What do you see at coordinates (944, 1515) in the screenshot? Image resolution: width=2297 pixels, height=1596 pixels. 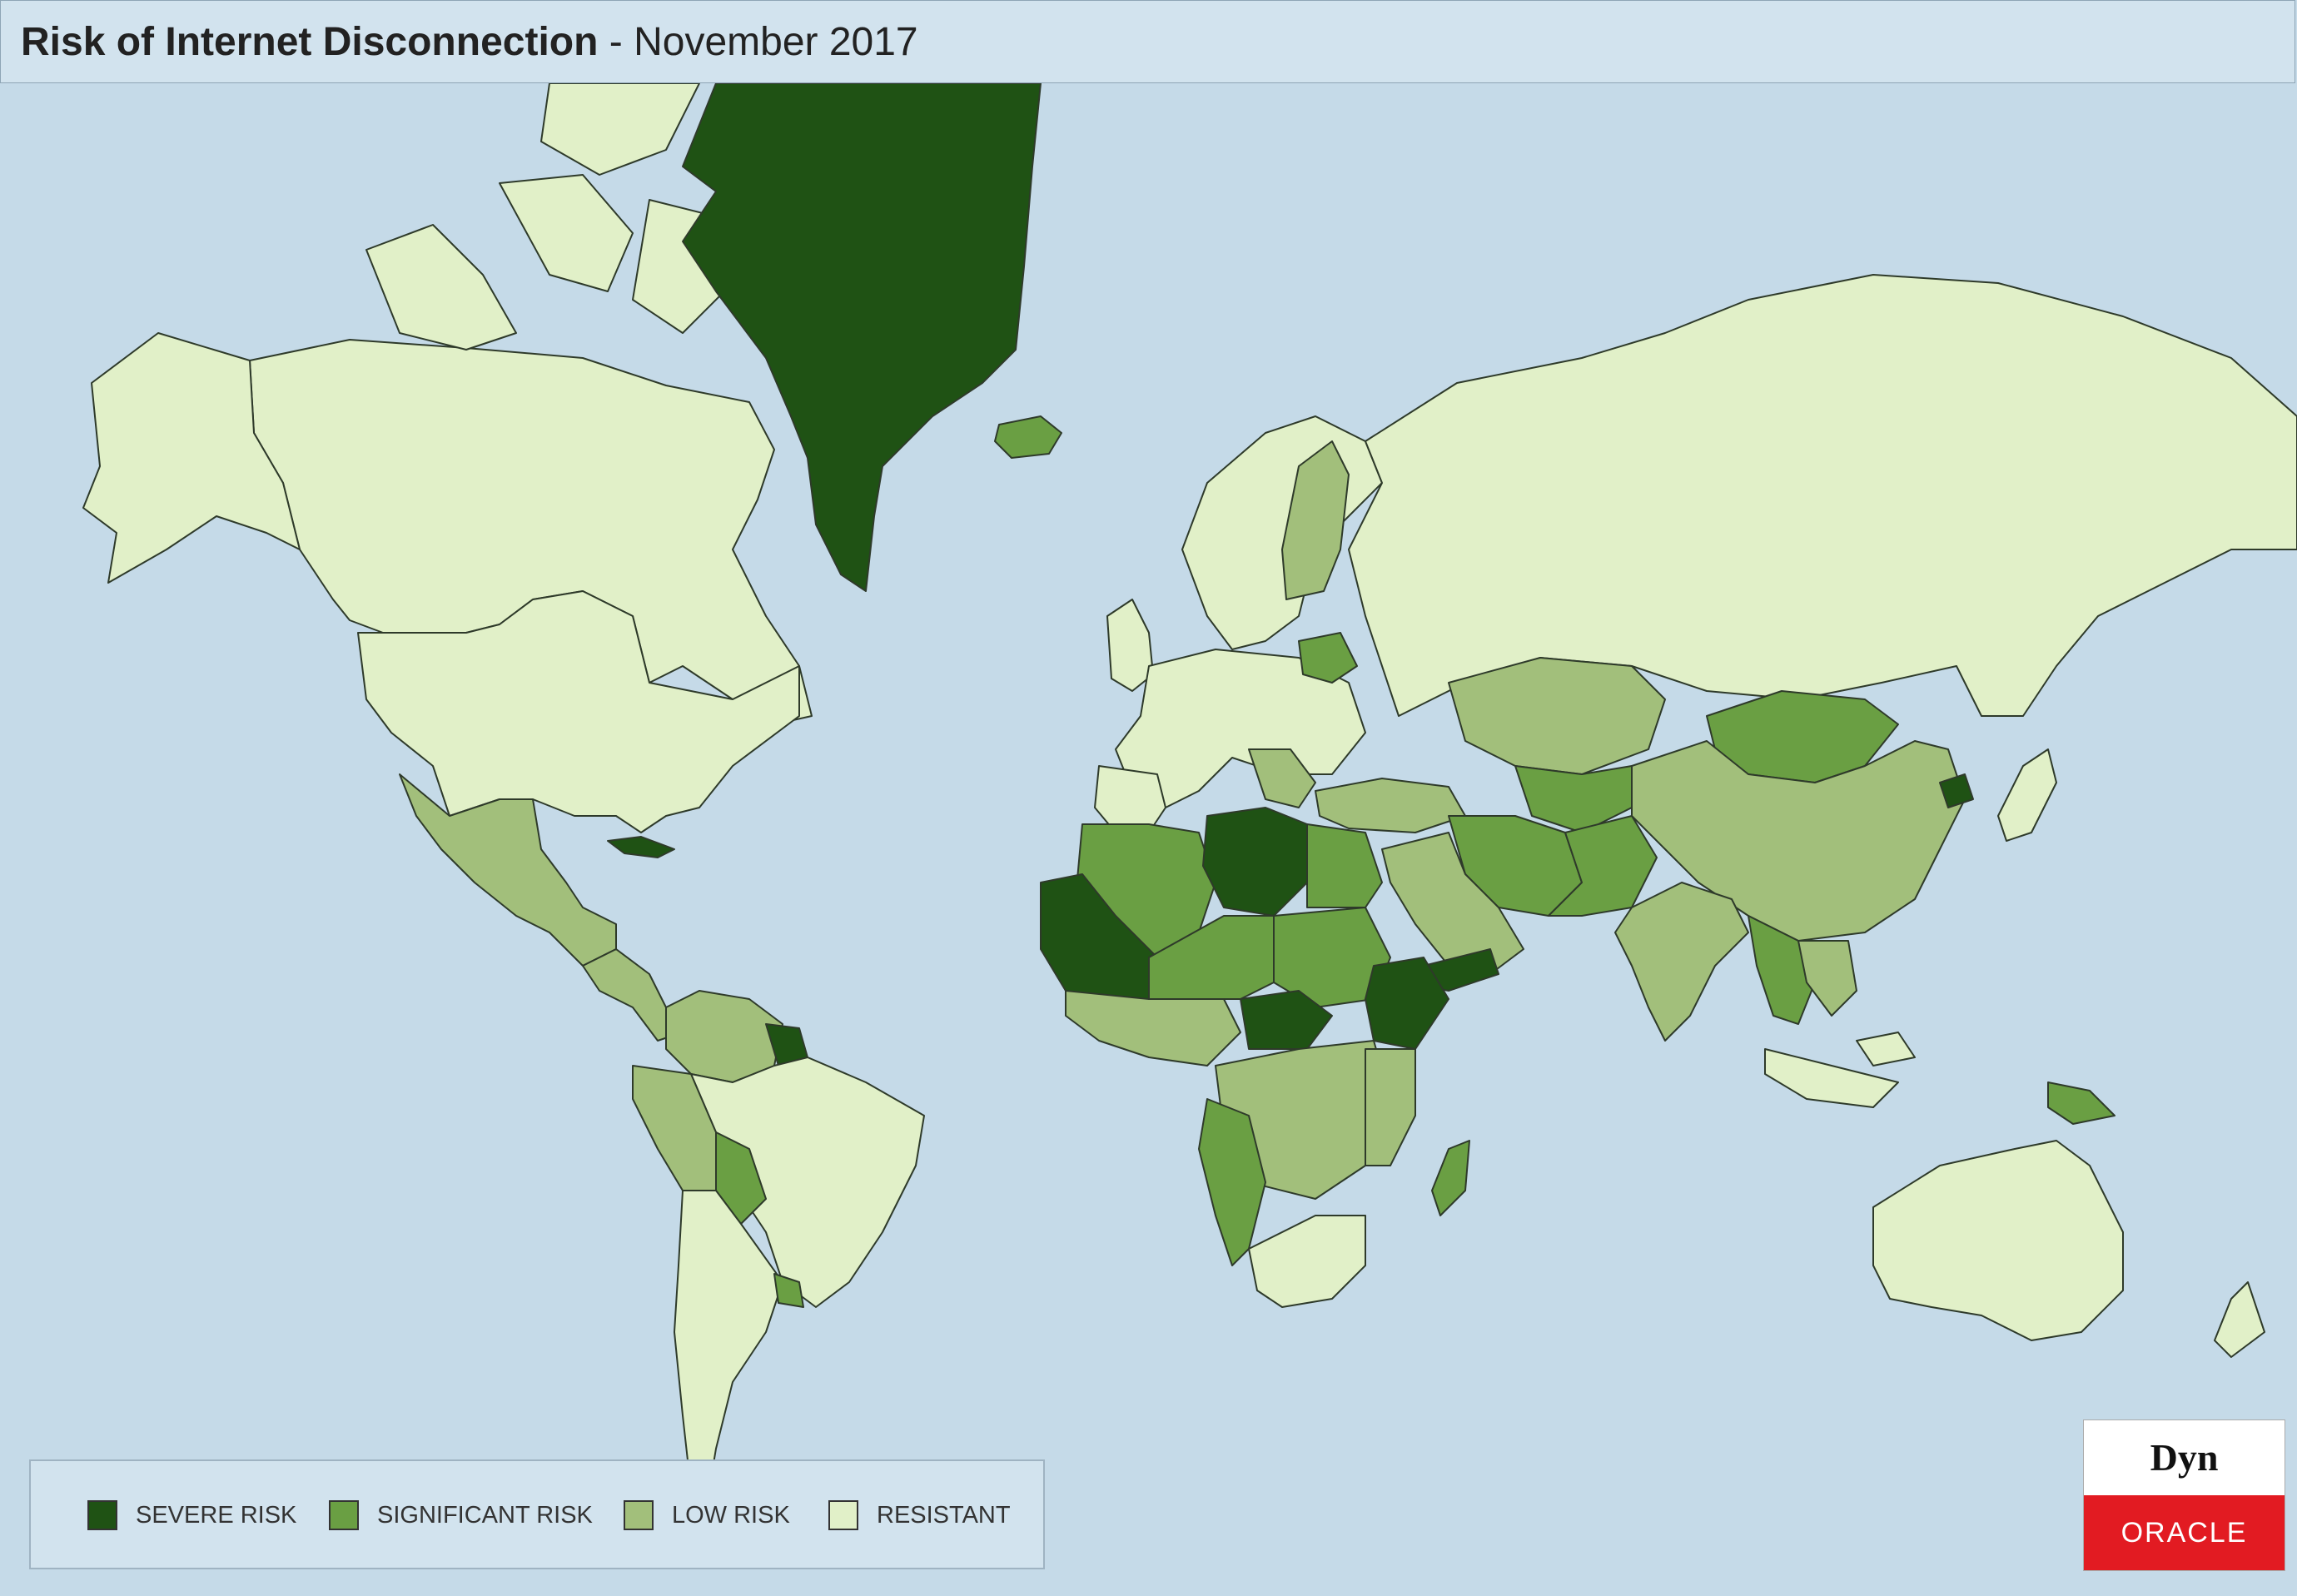 I see `legend-label: RESISTANT` at bounding box center [944, 1515].